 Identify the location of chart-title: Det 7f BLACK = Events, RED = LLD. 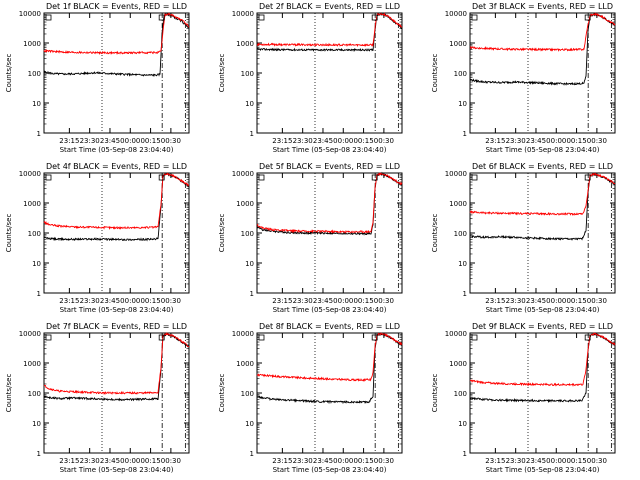
(116, 326).